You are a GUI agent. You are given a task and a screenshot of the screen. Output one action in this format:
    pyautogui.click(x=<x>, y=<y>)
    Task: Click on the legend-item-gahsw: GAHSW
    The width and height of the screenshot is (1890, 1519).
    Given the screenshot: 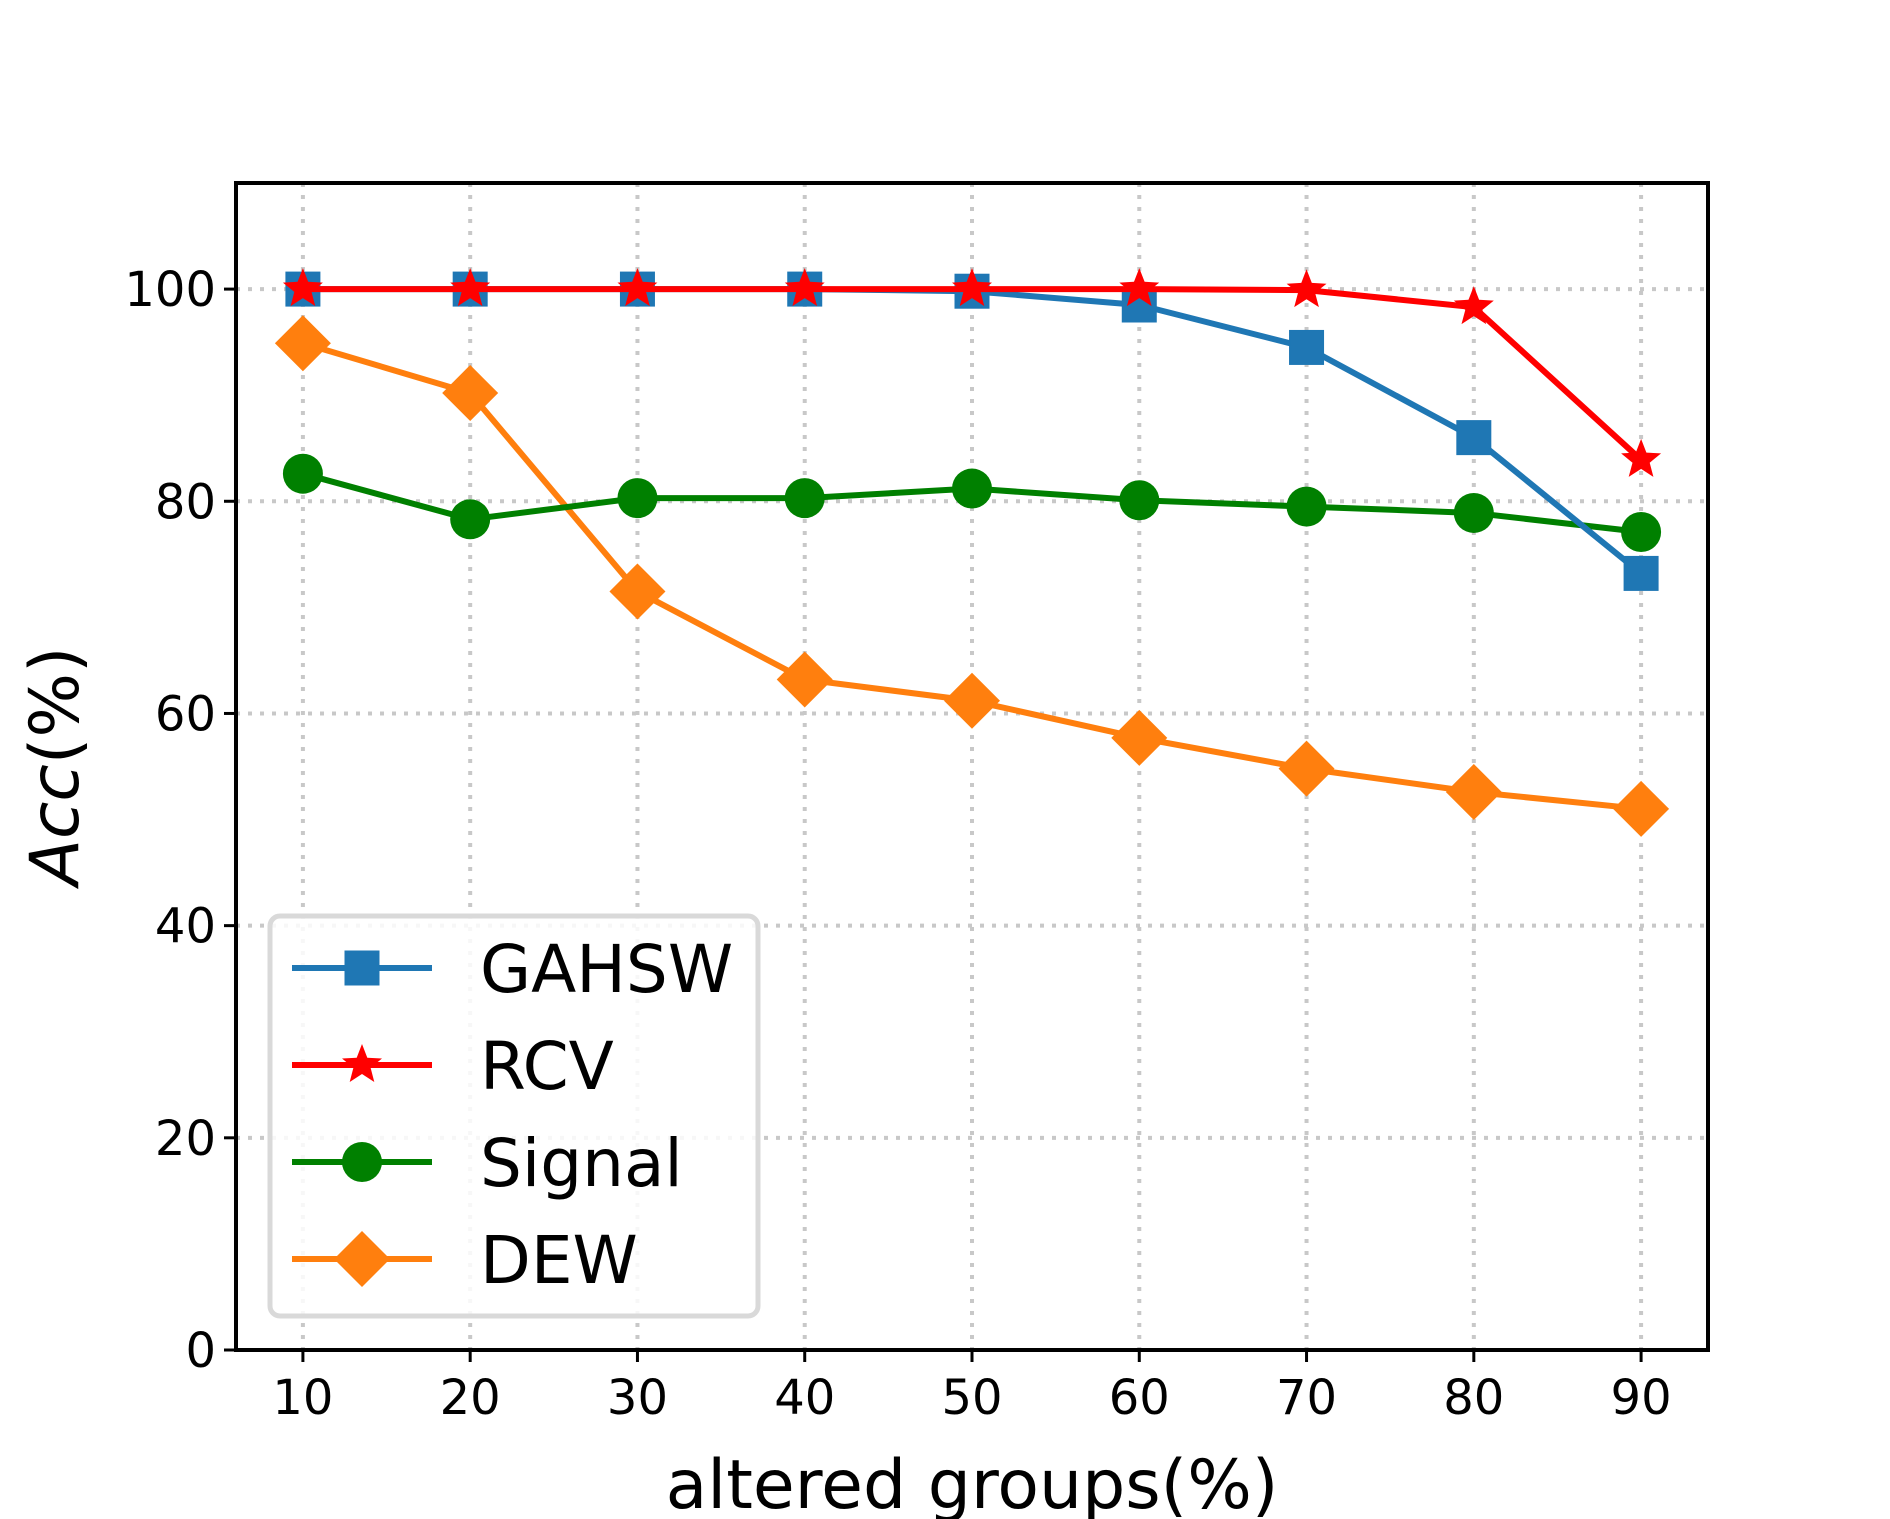 What is the action you would take?
    pyautogui.click(x=512, y=969)
    